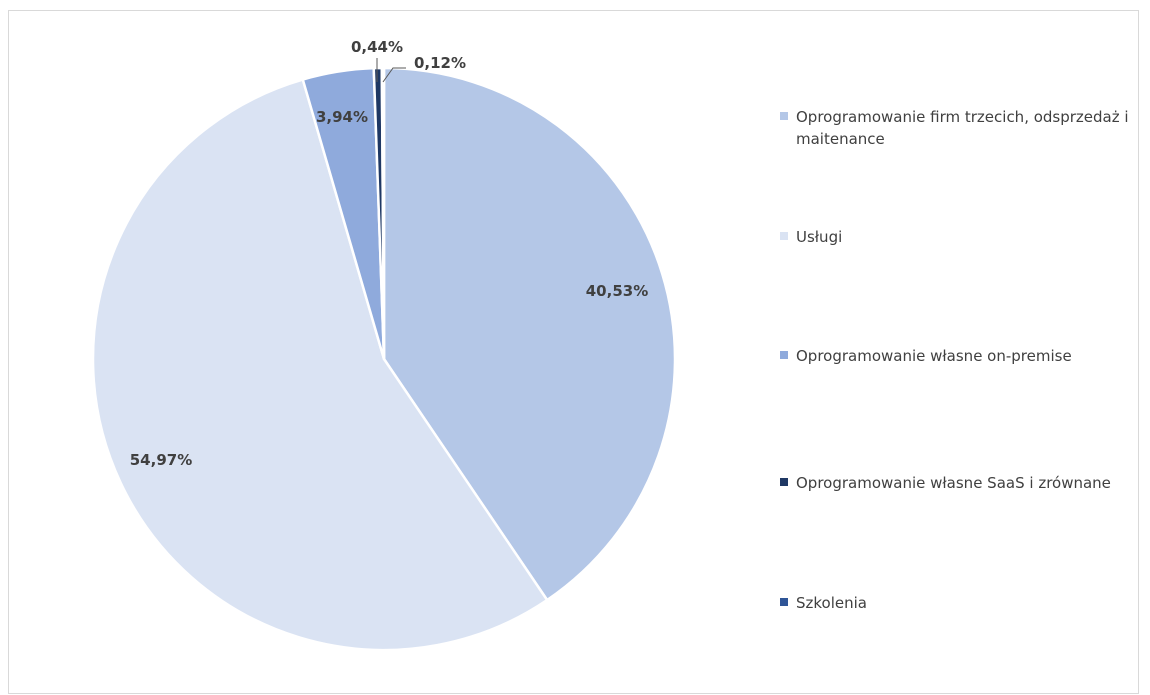 The width and height of the screenshot is (1150, 695). I want to click on legend-label: Szkolenia, so click(831, 603).